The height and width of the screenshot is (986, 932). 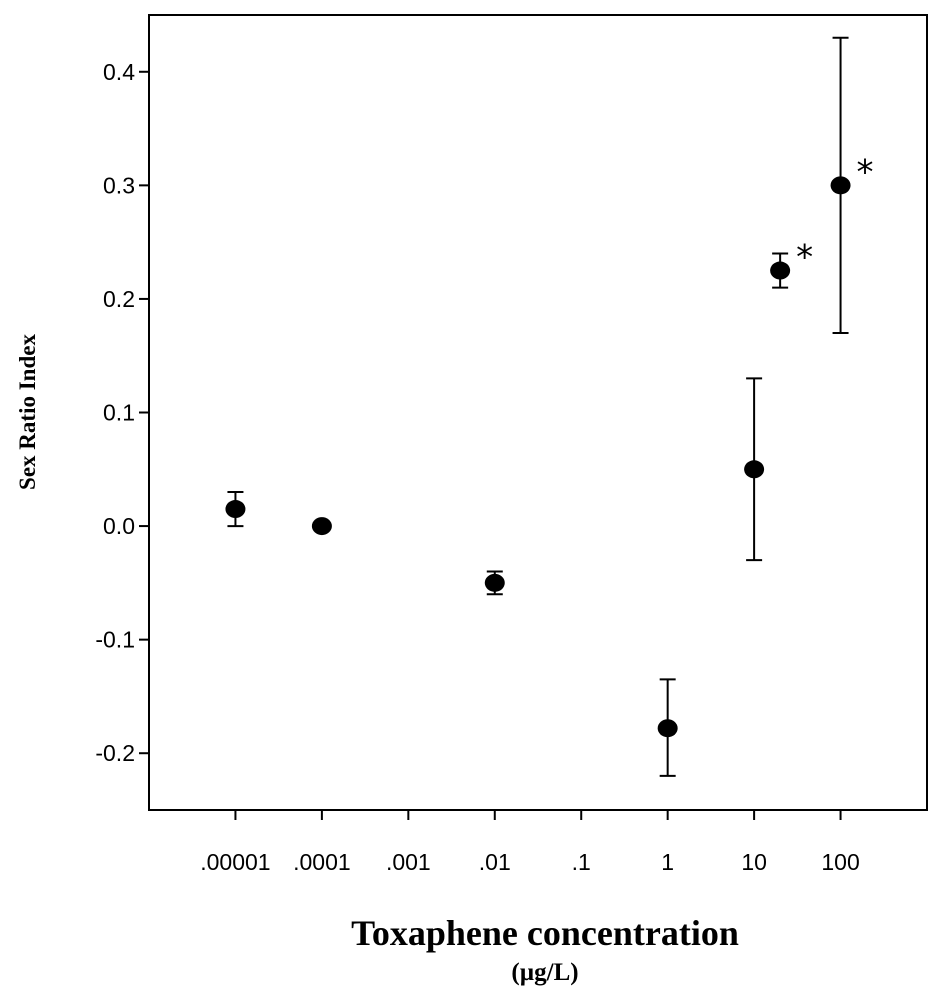 I want to click on y-tick-label: 0.4, so click(x=119, y=72).